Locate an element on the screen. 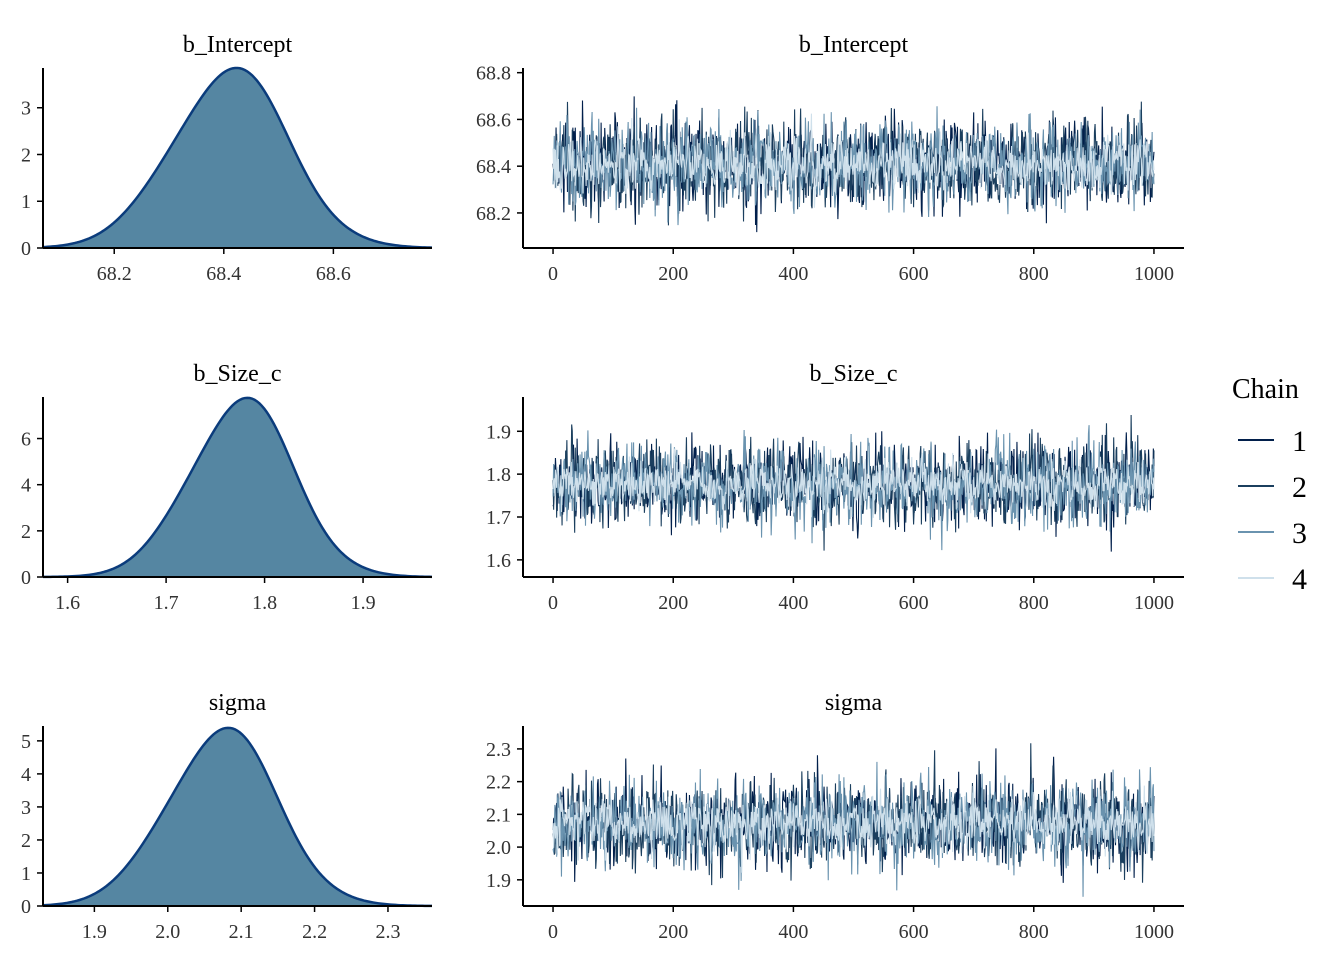 Image resolution: width=1344 pixels, height=960 pixels. density-panel-b_Size_c: b_Size_c 0 2 4 6 1.6 1.7 1.8 1.9 is located at coordinates (227, 487).